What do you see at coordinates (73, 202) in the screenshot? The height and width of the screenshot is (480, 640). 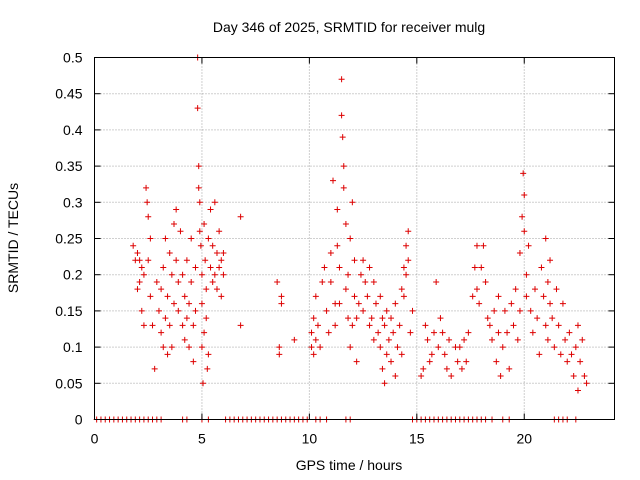 I see `y-tick-label: 0.3` at bounding box center [73, 202].